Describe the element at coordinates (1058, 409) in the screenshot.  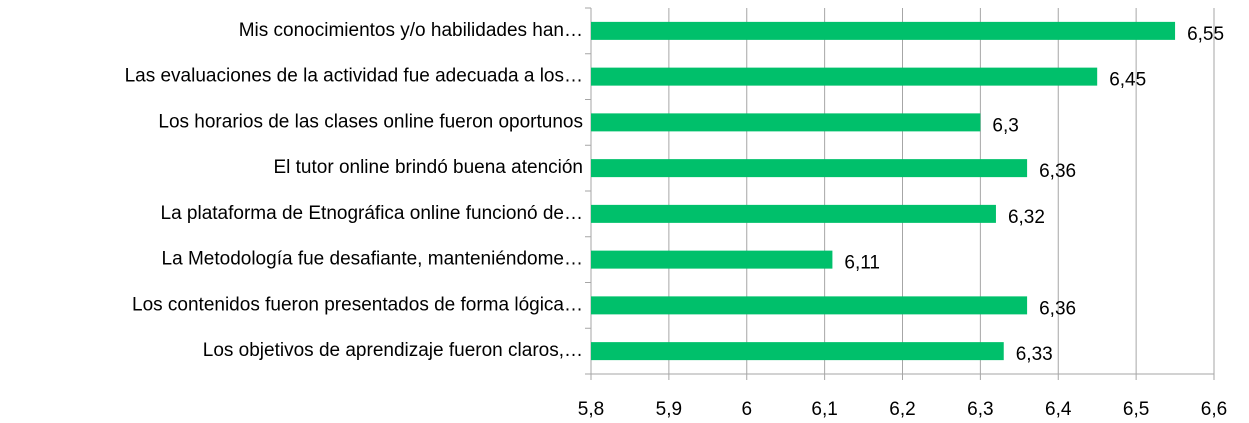
I see `x-tick-label: 6,4` at that location.